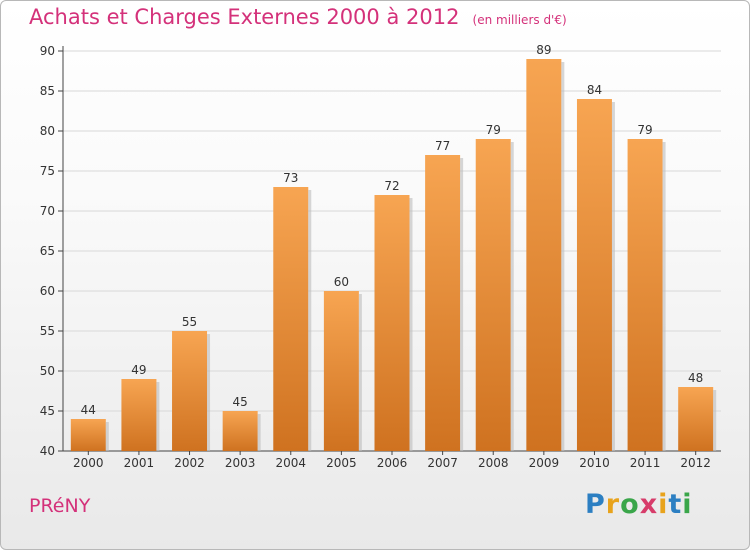 The width and height of the screenshot is (750, 550). I want to click on y-tick-label: 55, so click(47, 331).